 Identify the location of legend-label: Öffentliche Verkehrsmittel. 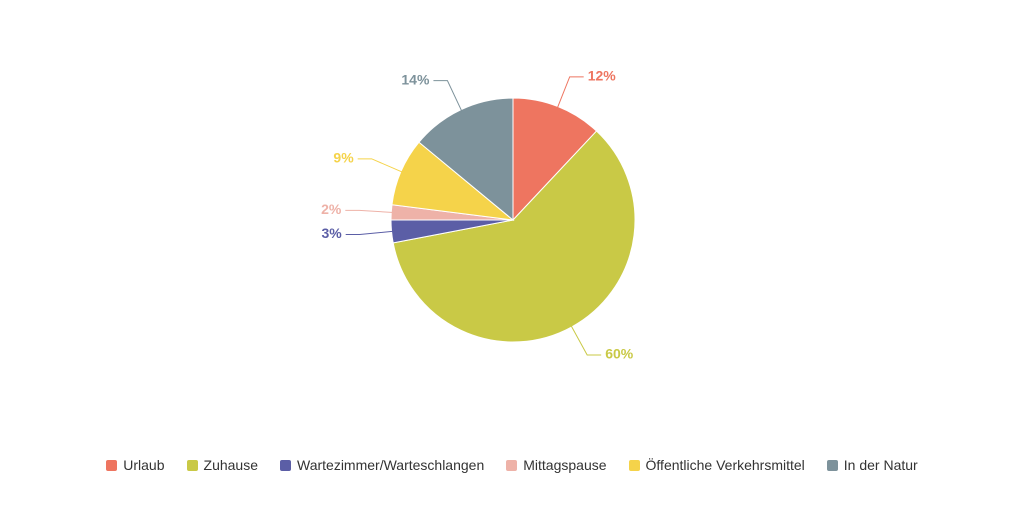
(725, 465).